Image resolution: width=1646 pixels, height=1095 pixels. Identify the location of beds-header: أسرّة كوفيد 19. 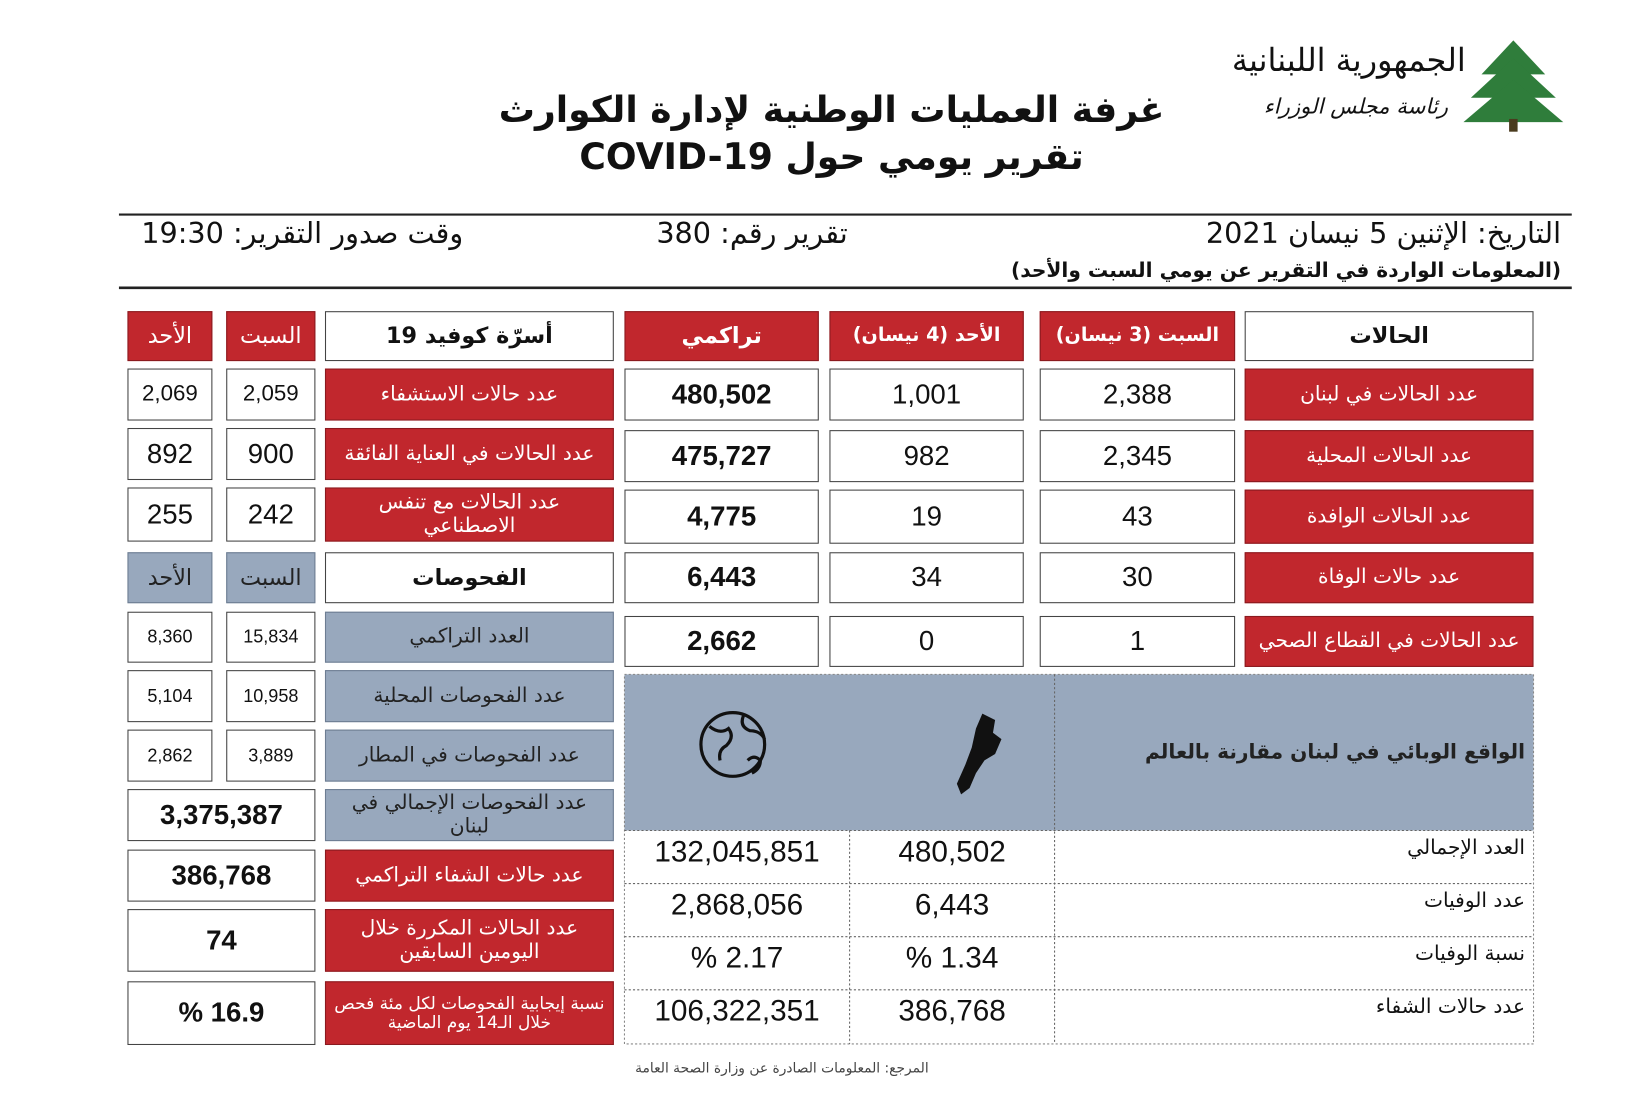
(469, 336).